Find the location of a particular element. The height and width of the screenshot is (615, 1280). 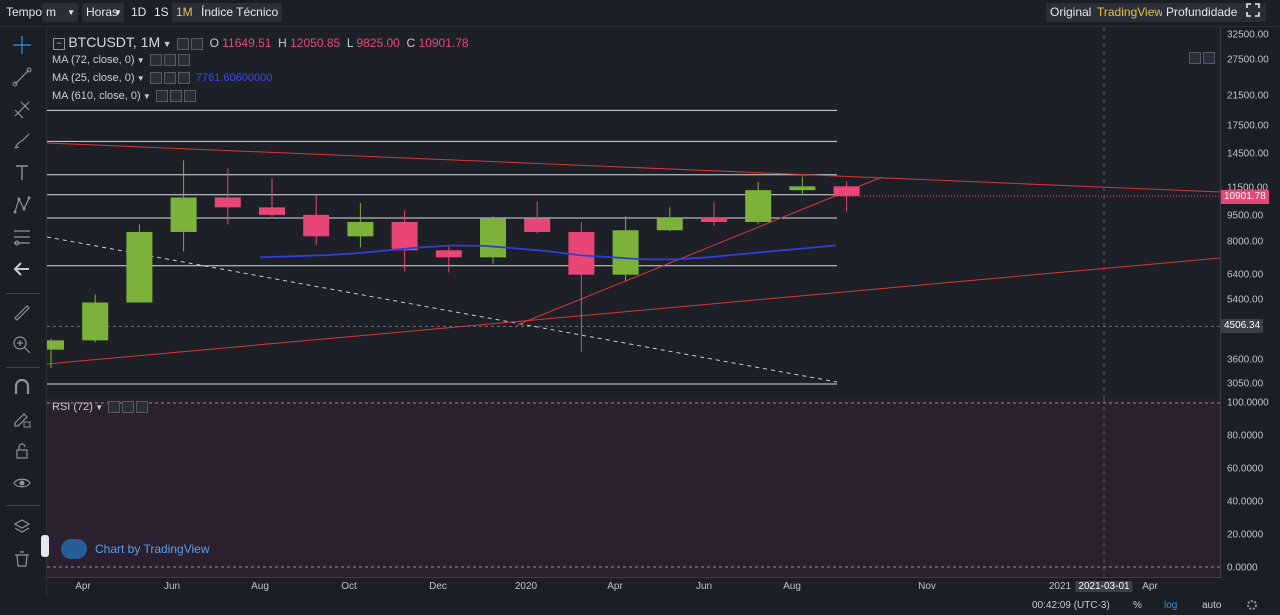

sidebar-divider is located at coordinates (23, 505).